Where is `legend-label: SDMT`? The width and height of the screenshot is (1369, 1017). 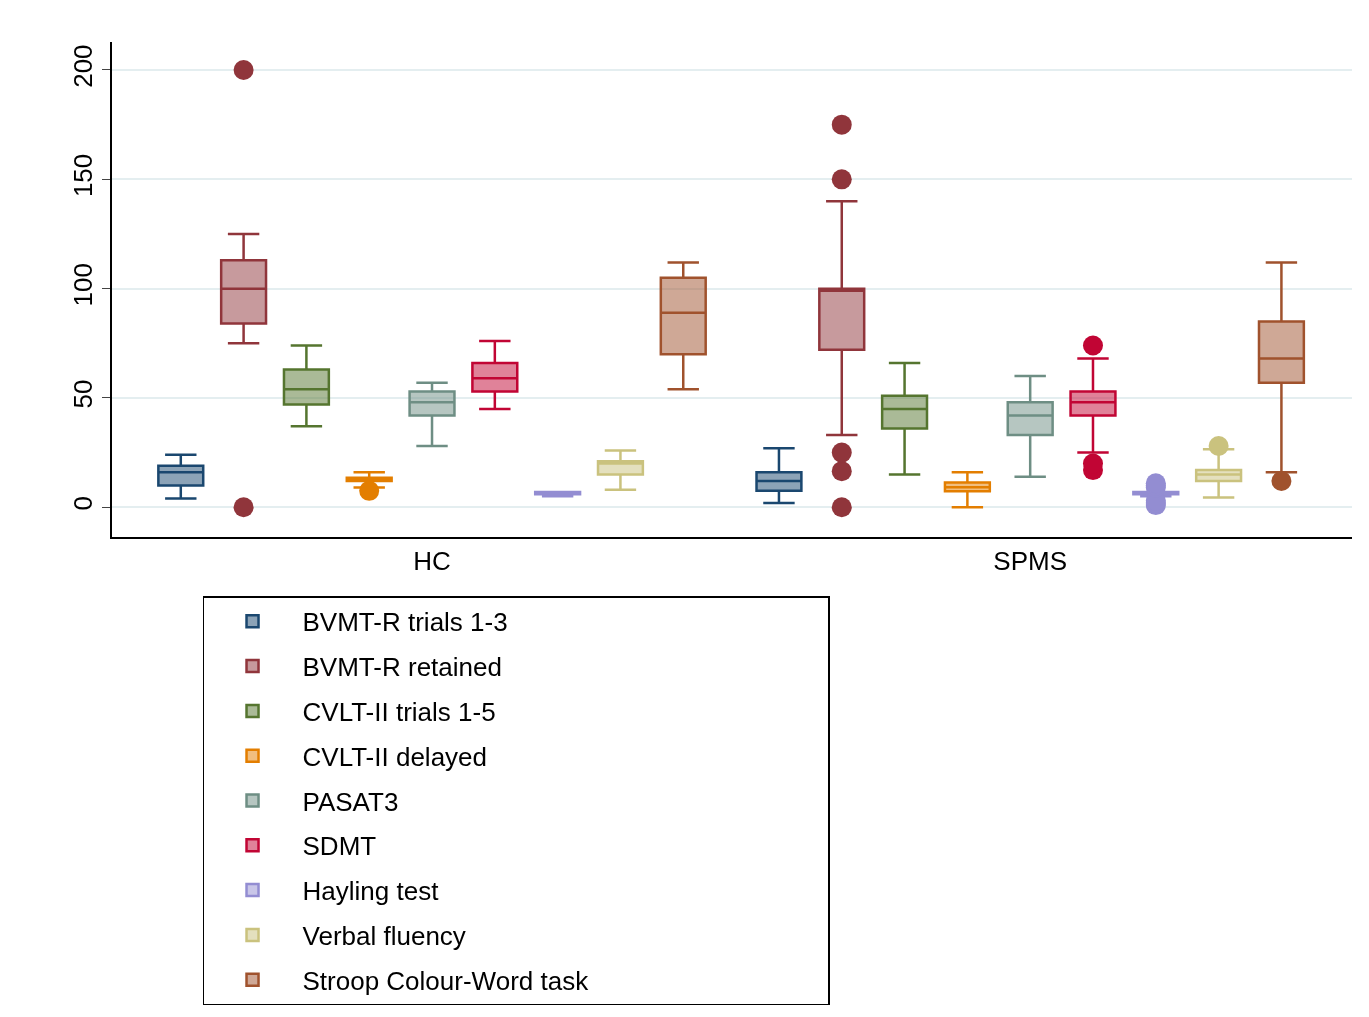
legend-label: SDMT is located at coordinates (339, 846).